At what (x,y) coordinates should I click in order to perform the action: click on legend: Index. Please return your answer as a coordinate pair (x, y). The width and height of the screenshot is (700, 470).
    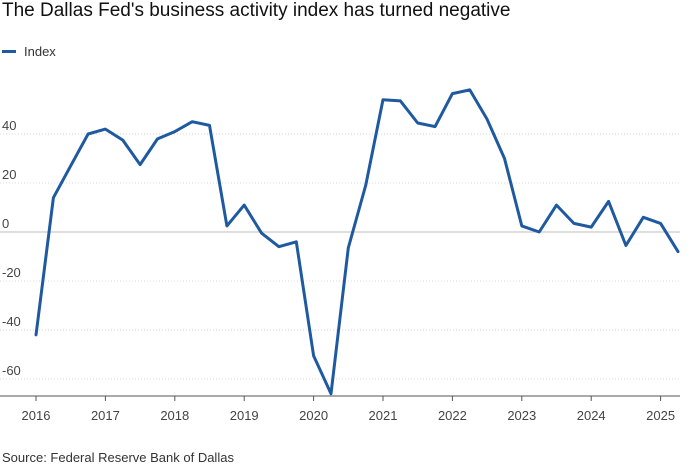
    Looking at the image, I should click on (29, 51).